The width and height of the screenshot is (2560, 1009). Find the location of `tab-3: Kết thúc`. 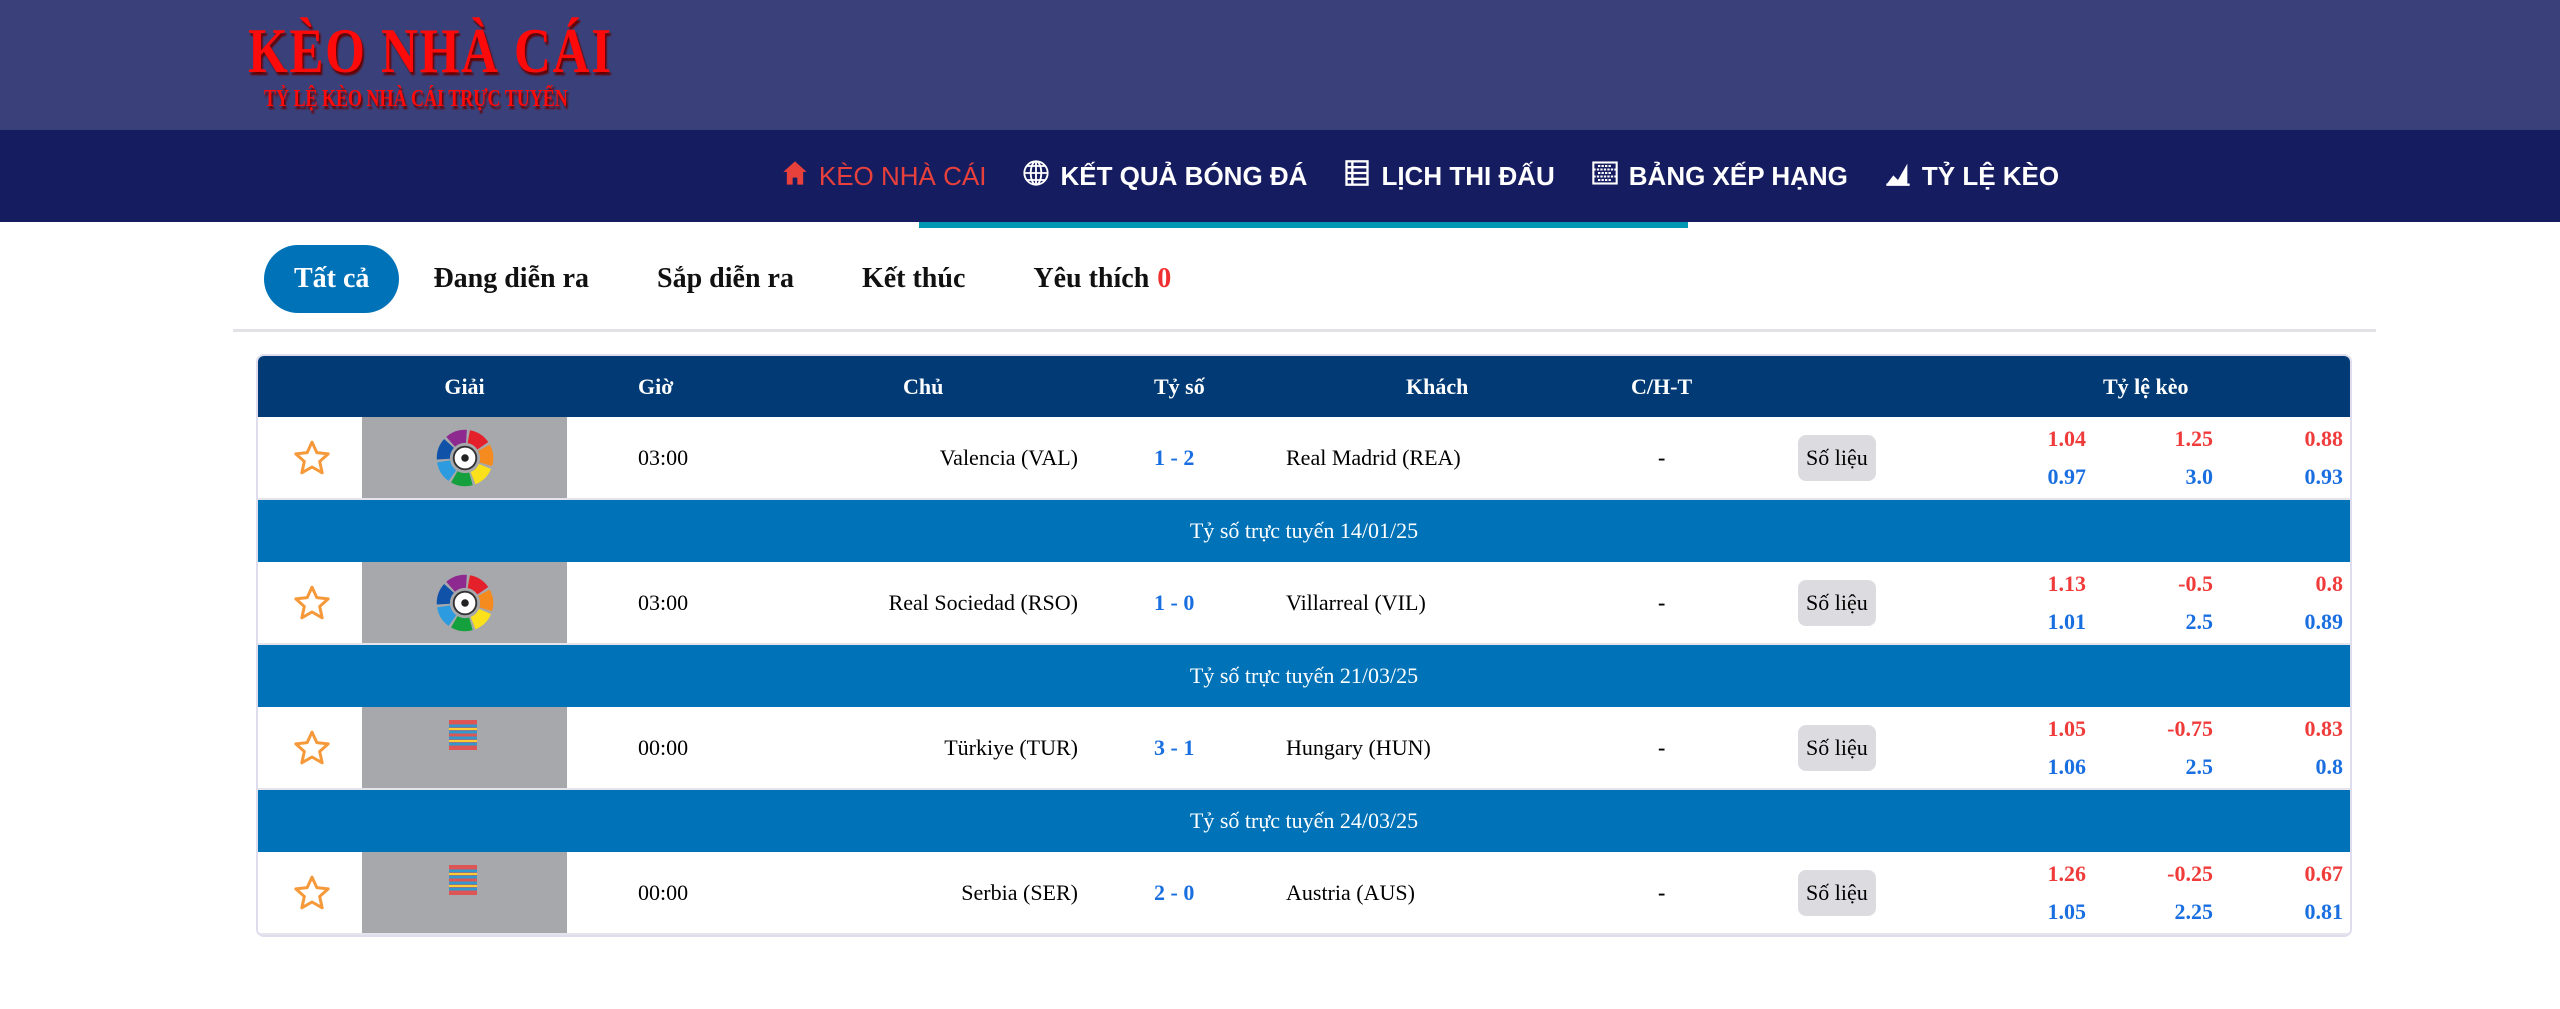

tab-3: Kết thúc is located at coordinates (913, 279).